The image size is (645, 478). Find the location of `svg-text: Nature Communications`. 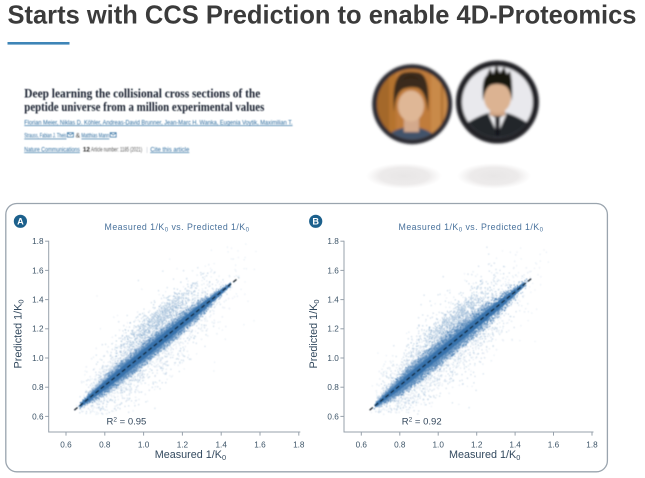

svg-text: Nature Communications is located at coordinates (52, 149).